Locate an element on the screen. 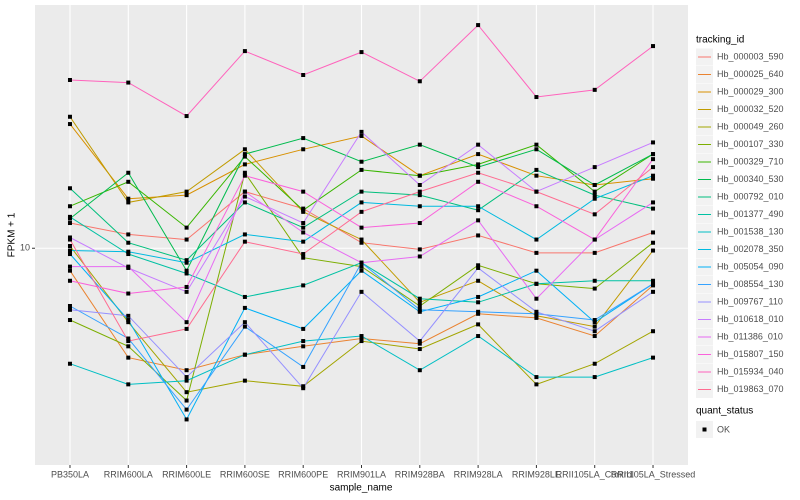 Image resolution: width=800 pixels, height=500 pixels. x-tick-label: RRIM928LE is located at coordinates (536, 474).